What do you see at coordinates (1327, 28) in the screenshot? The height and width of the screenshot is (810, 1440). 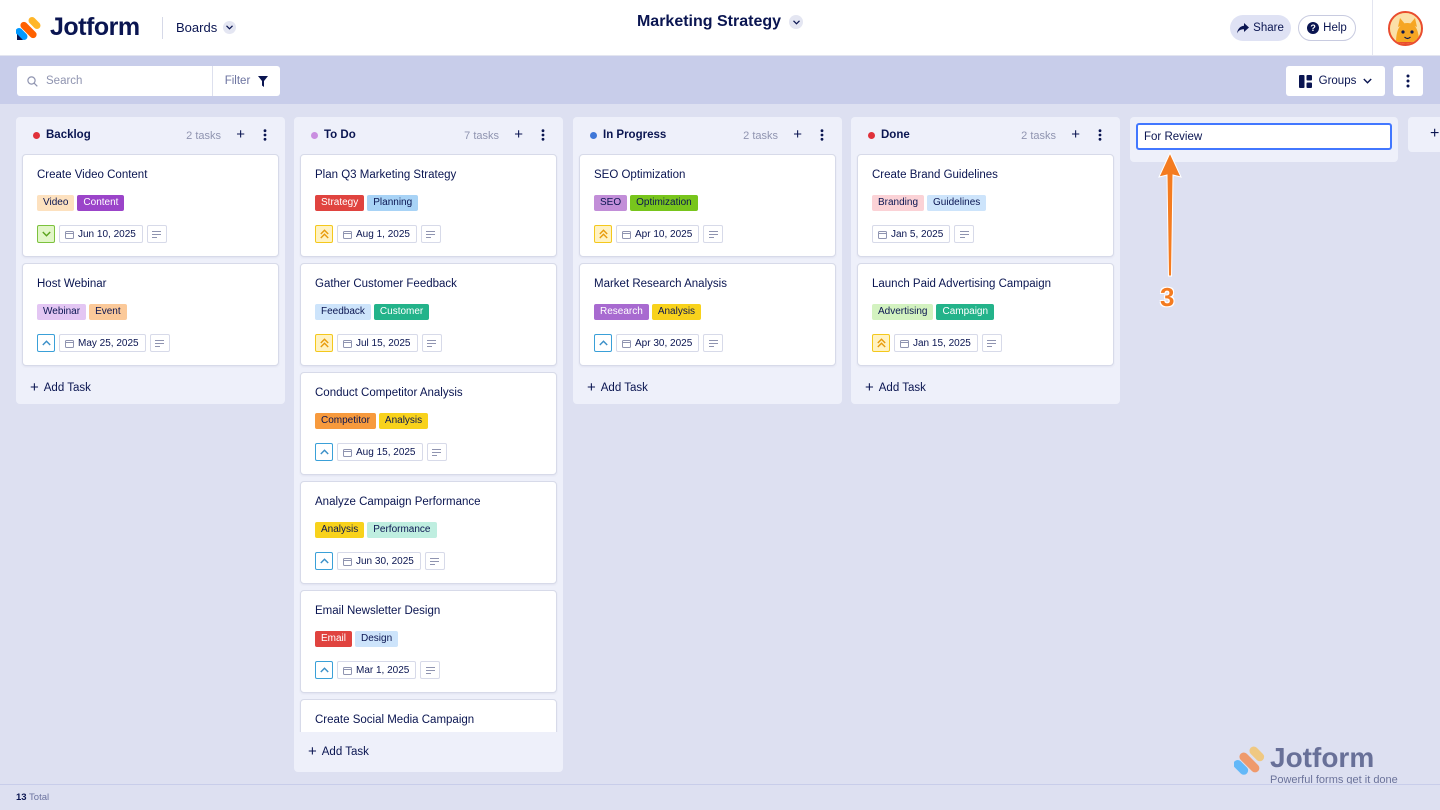 I see `help-button: ? Help` at bounding box center [1327, 28].